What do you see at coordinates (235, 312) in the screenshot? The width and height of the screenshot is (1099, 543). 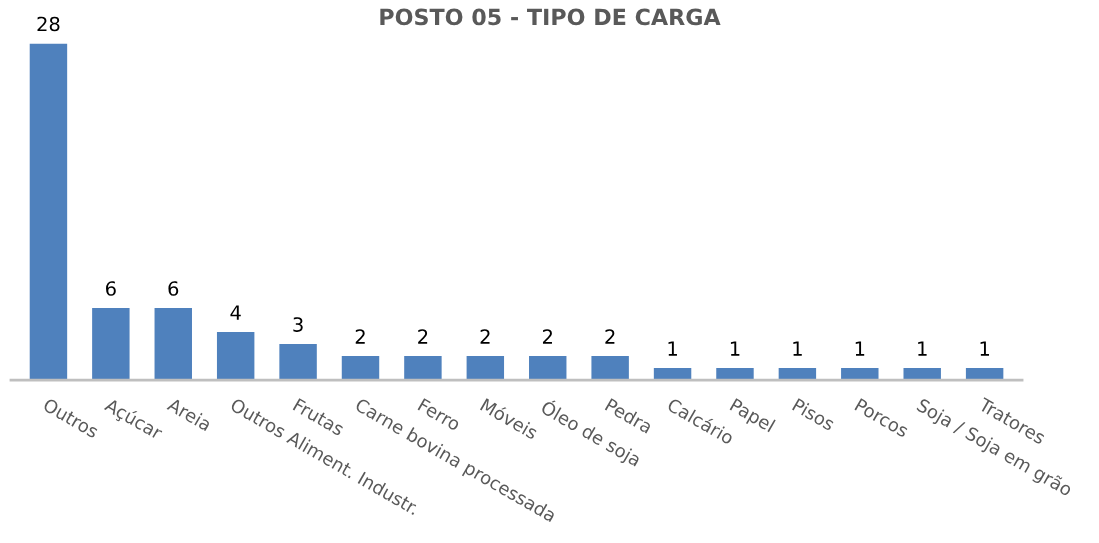 I see `data-label: 4` at bounding box center [235, 312].